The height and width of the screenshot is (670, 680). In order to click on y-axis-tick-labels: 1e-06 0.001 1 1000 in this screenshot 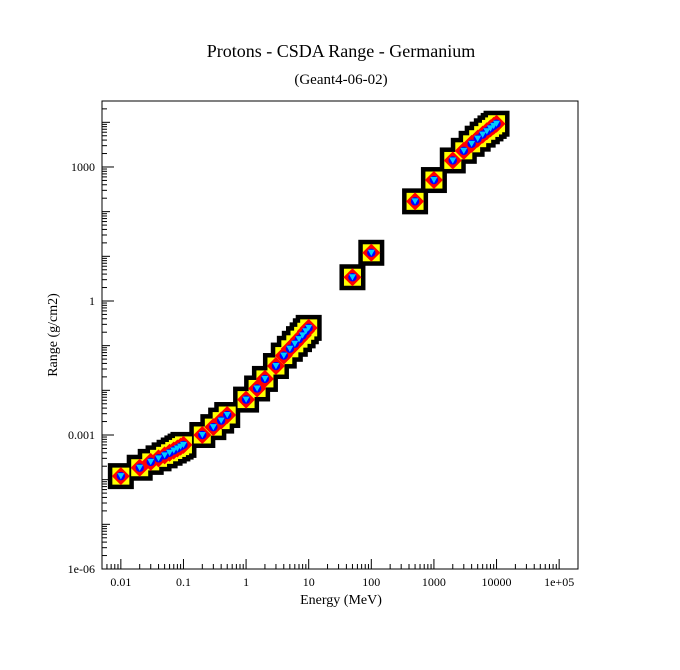, I will do `click(81, 368)`.